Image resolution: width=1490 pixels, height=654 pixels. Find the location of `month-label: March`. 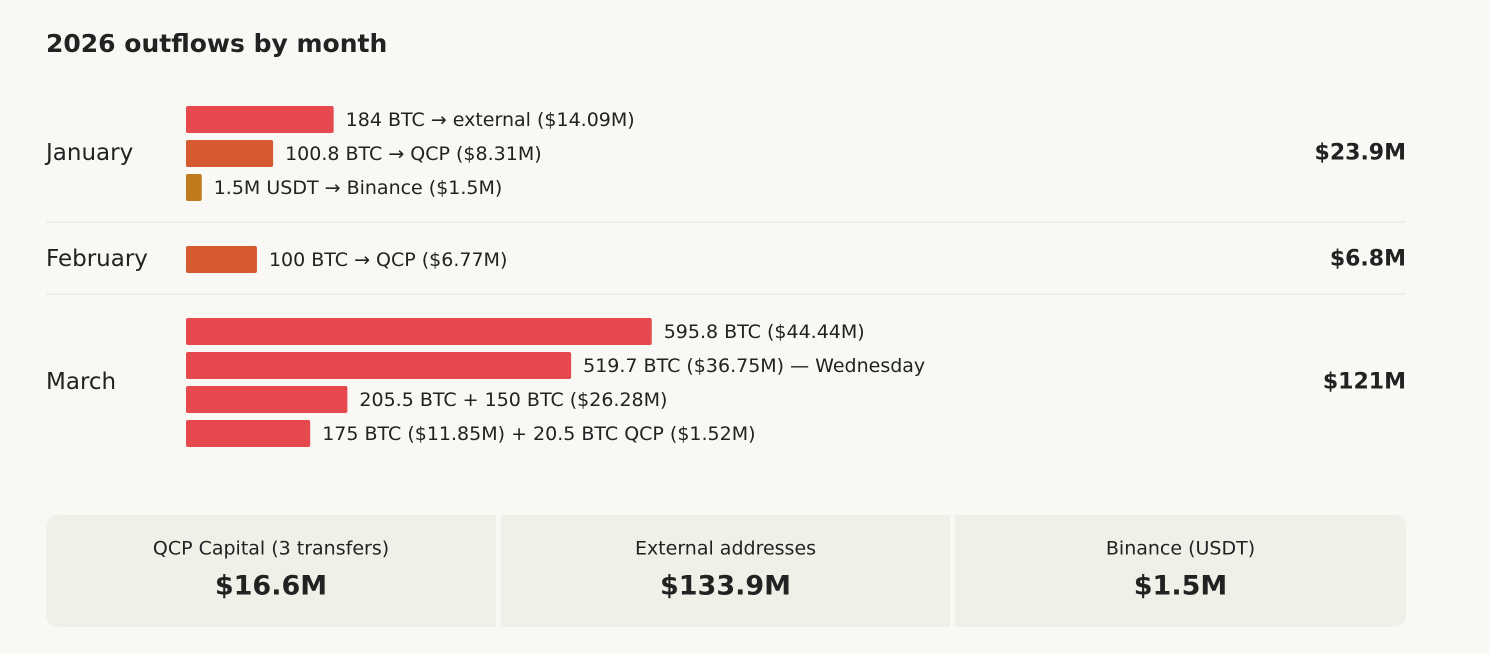

month-label: March is located at coordinates (81, 382).